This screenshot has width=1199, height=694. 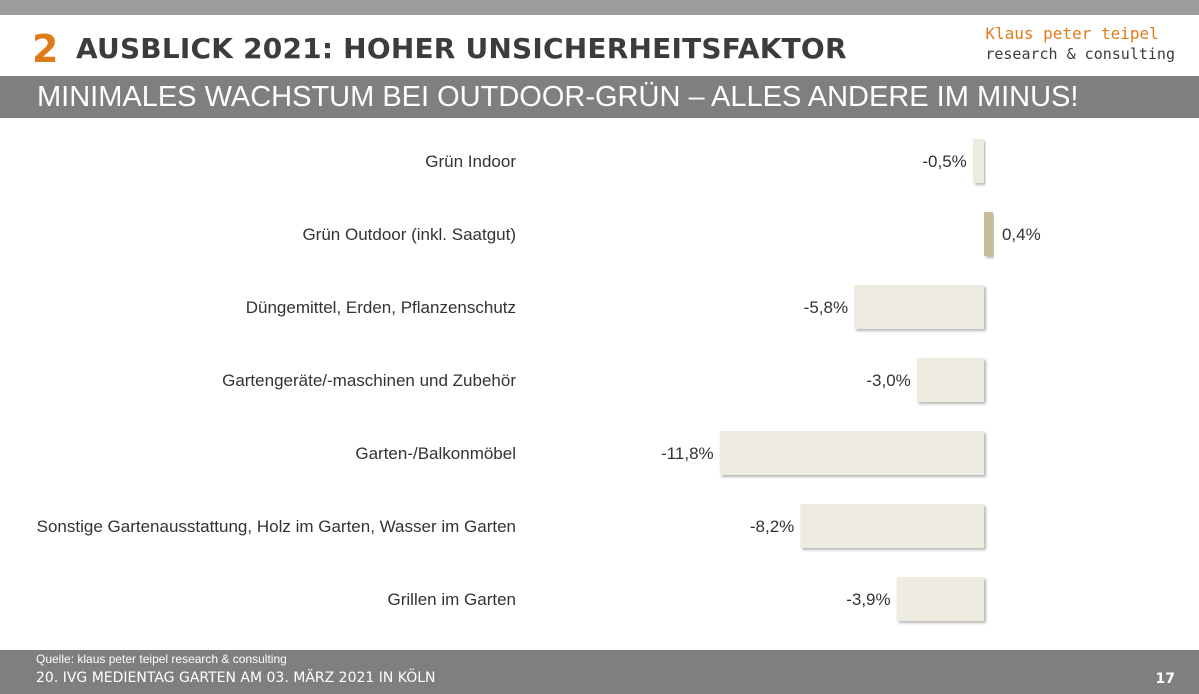 What do you see at coordinates (381, 307) in the screenshot?
I see `category-label: Düngemittel, Erden, Pflanzenschutz` at bounding box center [381, 307].